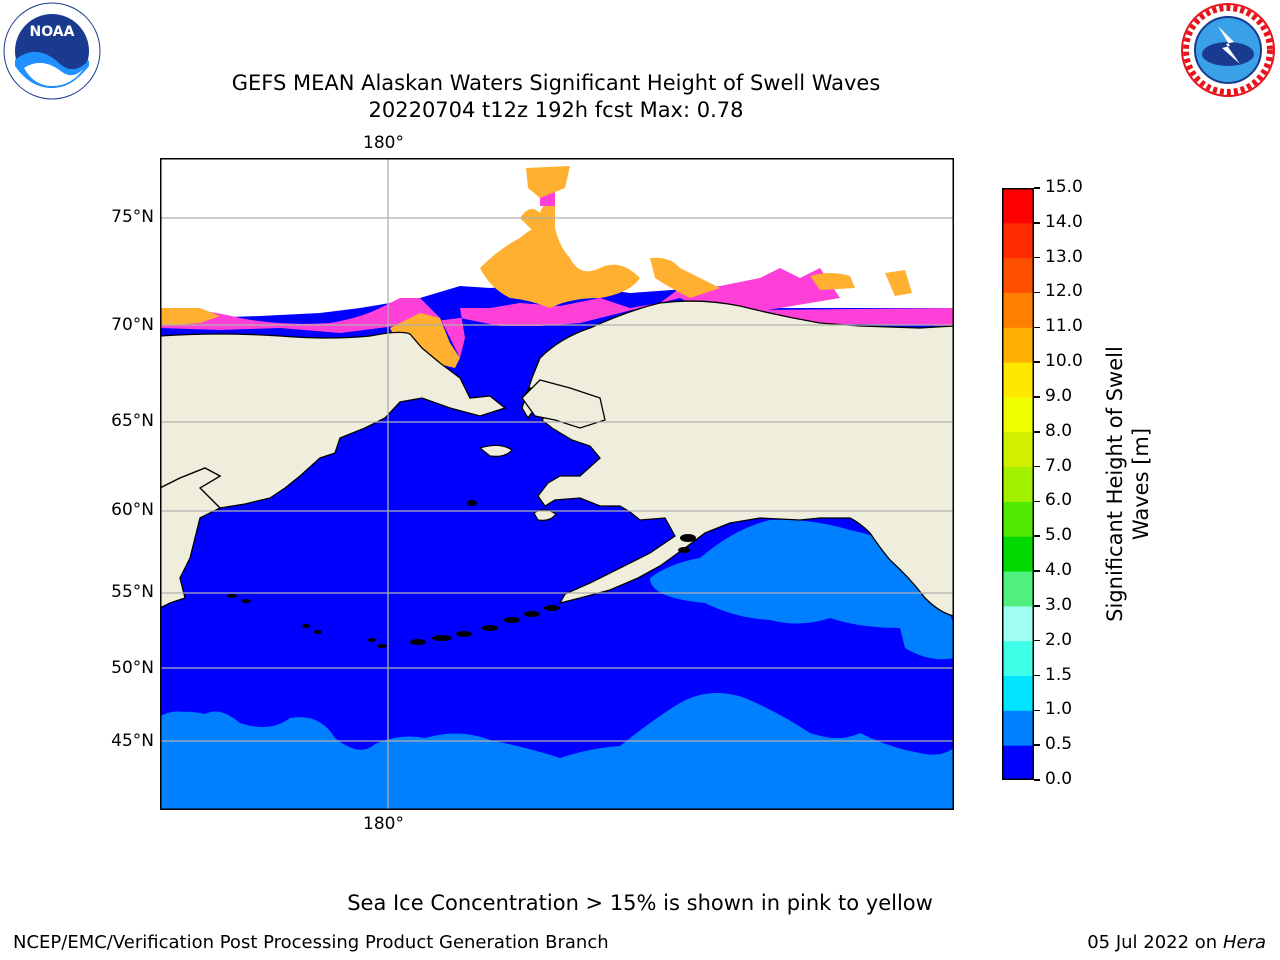 The width and height of the screenshot is (1280, 960). Describe the element at coordinates (556, 110) in the screenshot. I see `chart-title-line2: 20220704 t12z 192h fcst Max: 0.78` at that location.